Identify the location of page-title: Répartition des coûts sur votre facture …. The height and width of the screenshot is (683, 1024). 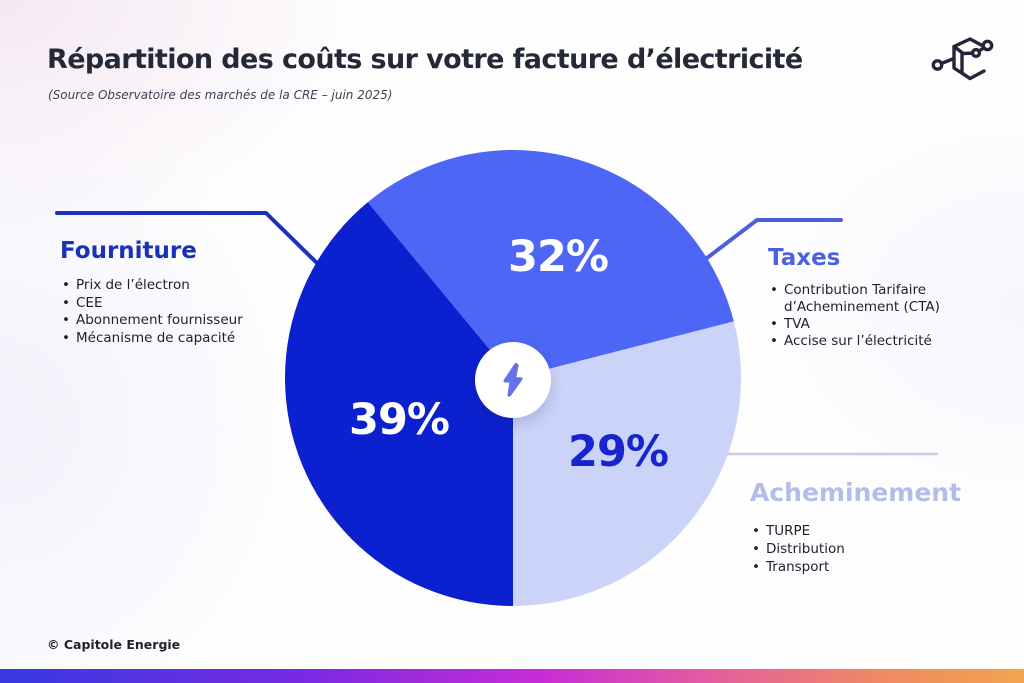
(425, 59).